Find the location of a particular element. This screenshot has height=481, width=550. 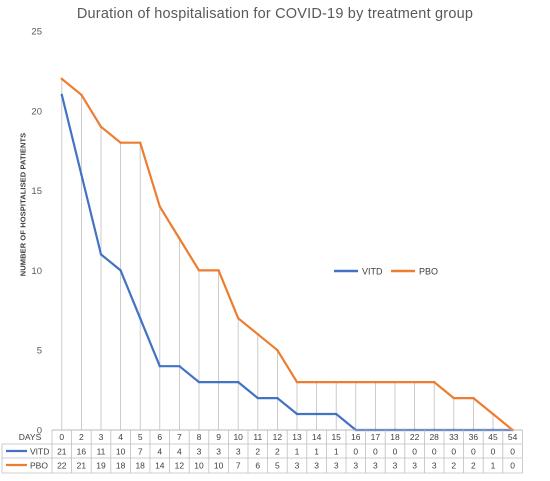

x-tick-label: 22 is located at coordinates (415, 437).